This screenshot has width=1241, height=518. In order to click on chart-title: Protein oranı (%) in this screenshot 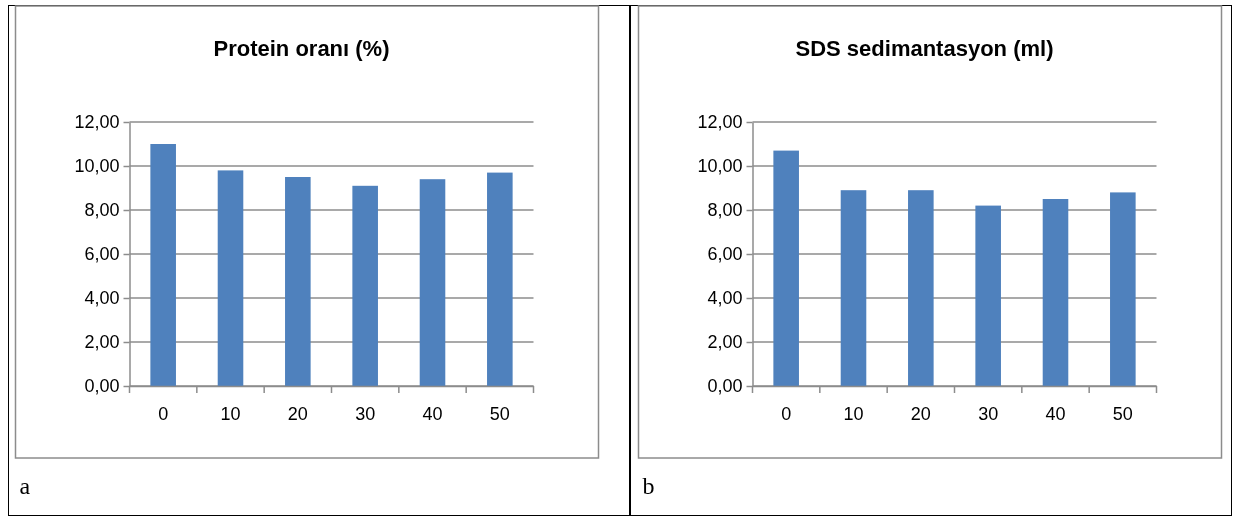, I will do `click(301, 48)`.